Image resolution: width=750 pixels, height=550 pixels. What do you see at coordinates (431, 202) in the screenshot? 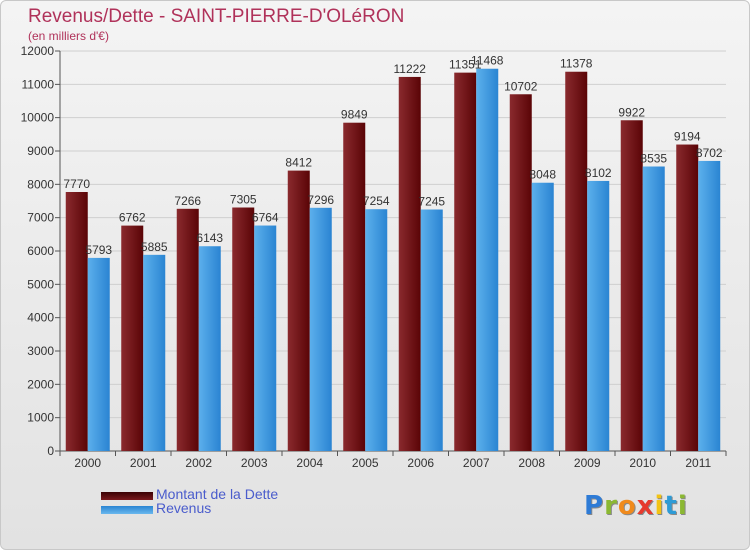
I see `data-label-revenus: 7245` at bounding box center [431, 202].